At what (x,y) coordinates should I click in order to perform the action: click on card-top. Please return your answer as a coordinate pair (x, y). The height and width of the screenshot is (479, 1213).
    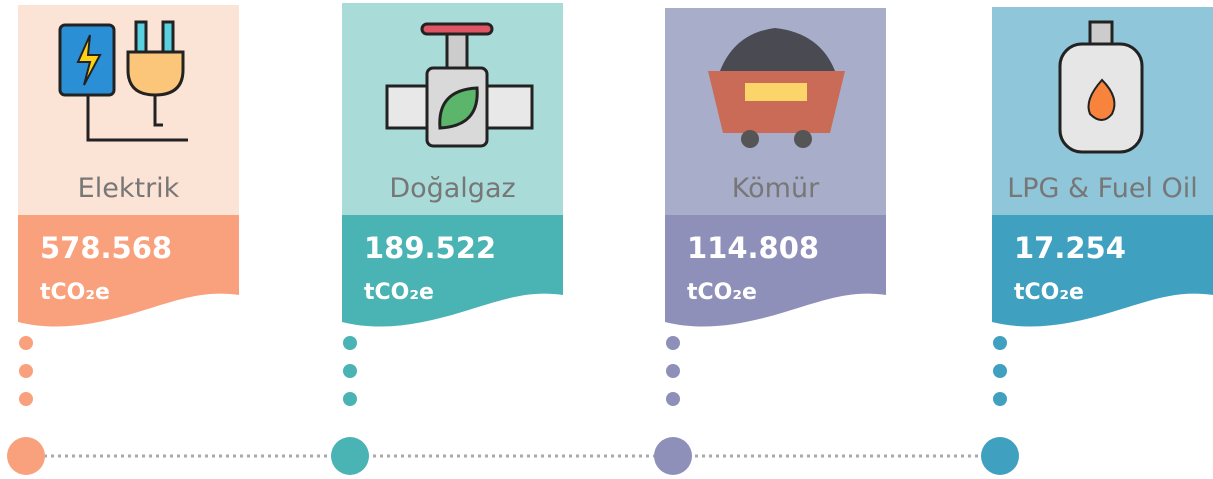
    Looking at the image, I should click on (128, 110).